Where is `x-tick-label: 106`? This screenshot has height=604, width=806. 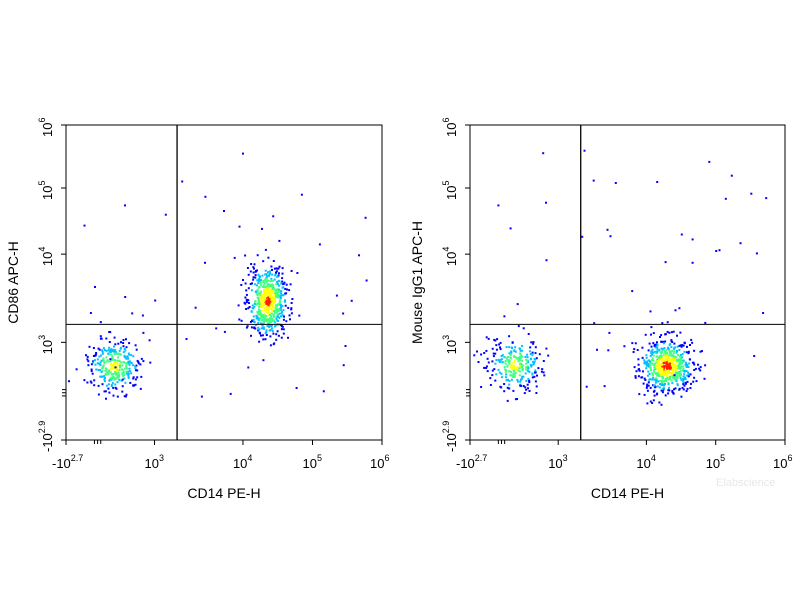 x-tick-label: 106 is located at coordinates (379, 462).